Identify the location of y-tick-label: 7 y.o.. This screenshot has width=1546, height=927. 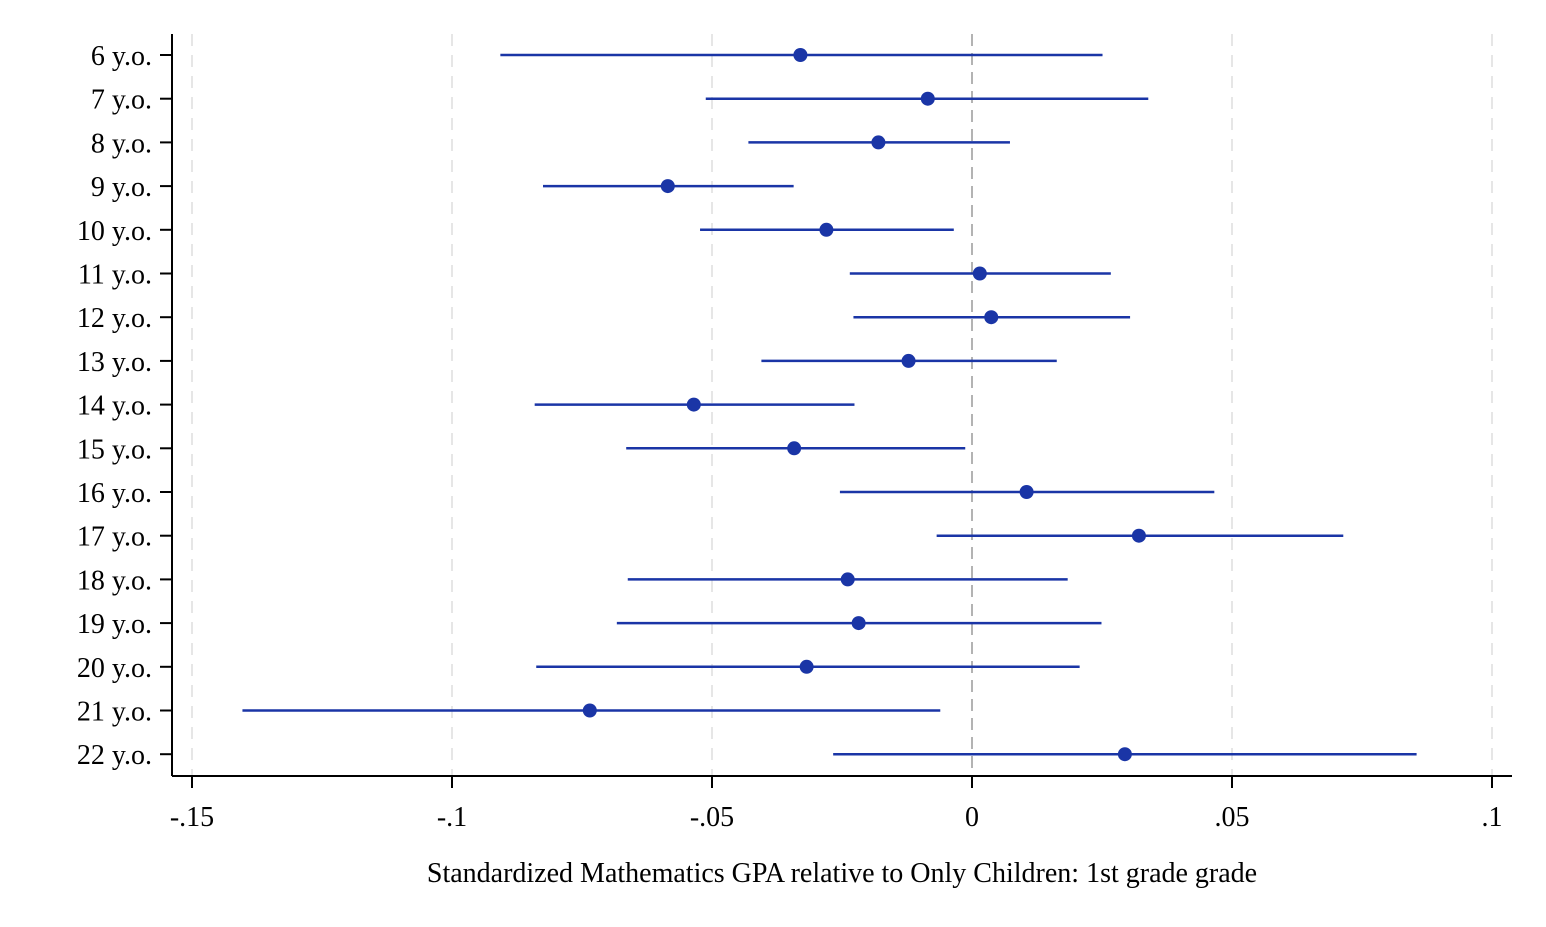
(121, 100).